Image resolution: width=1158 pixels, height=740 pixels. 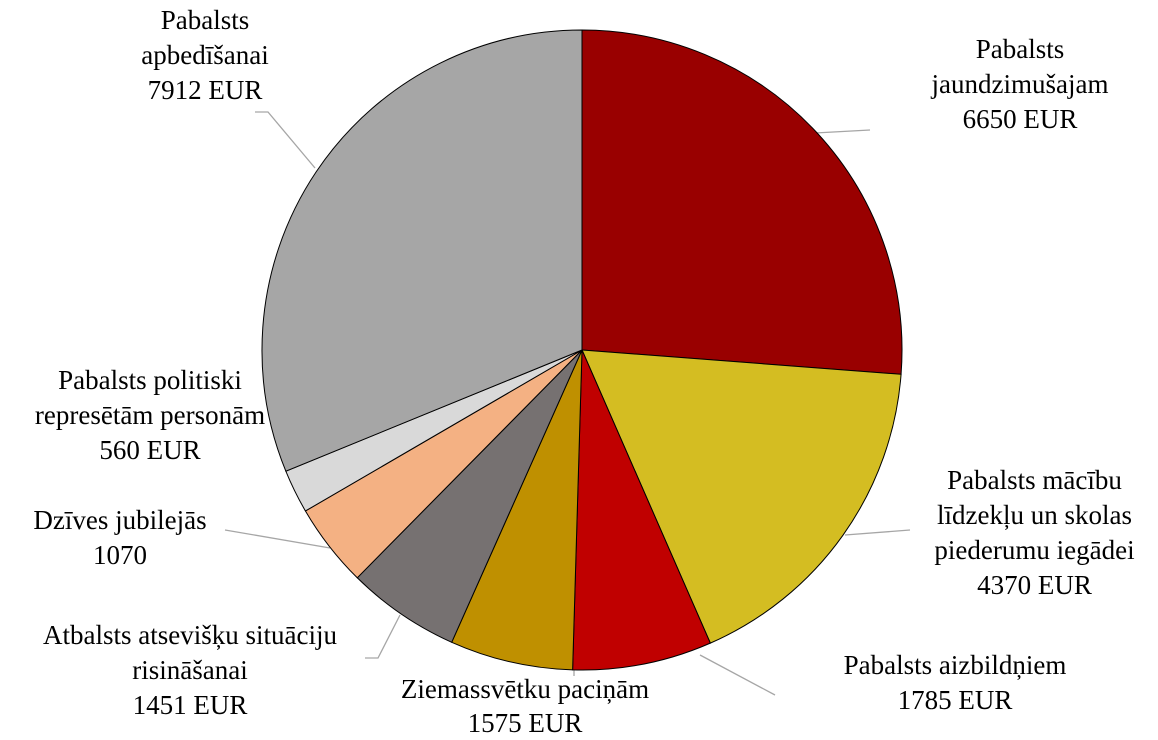 What do you see at coordinates (525, 689) in the screenshot?
I see `category-label: Ziemassvētku paciņām` at bounding box center [525, 689].